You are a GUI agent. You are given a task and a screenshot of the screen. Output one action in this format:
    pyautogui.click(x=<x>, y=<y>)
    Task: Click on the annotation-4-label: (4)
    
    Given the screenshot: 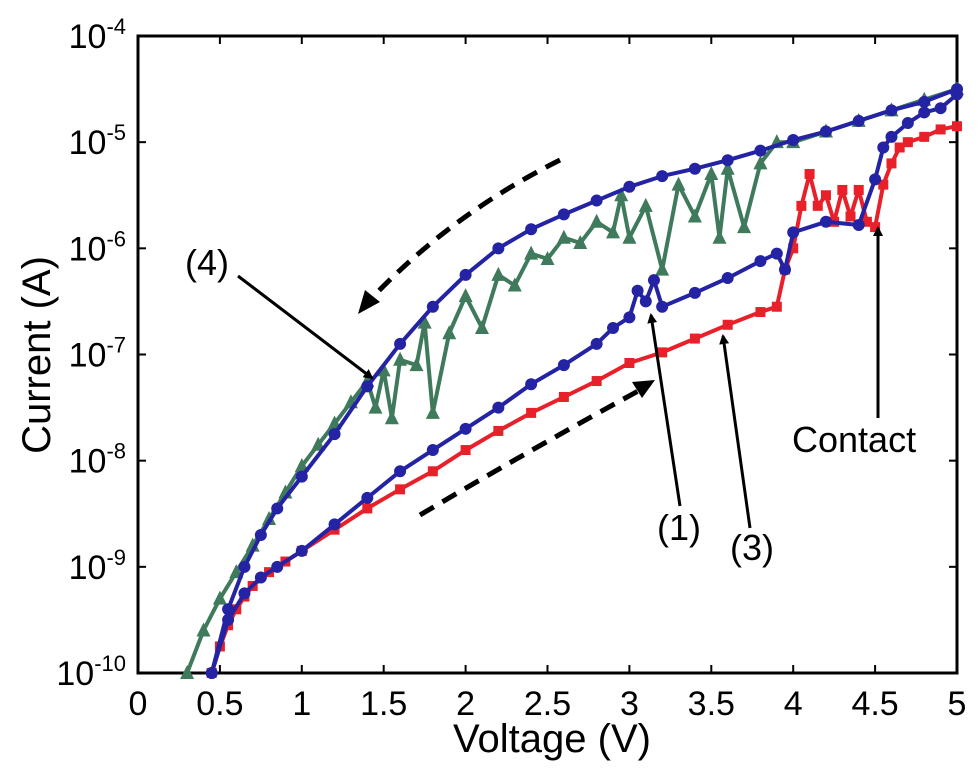 What is the action you would take?
    pyautogui.click(x=207, y=262)
    